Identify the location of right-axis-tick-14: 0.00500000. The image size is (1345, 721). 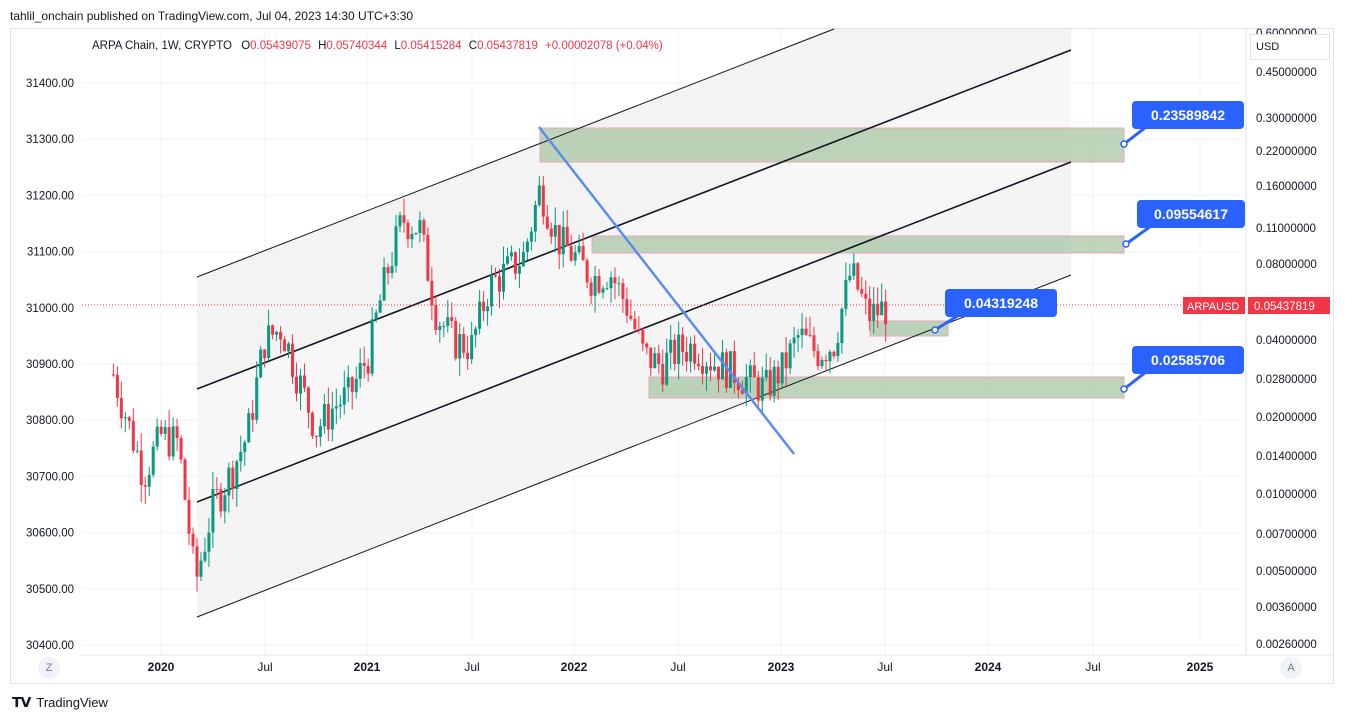
(1286, 572).